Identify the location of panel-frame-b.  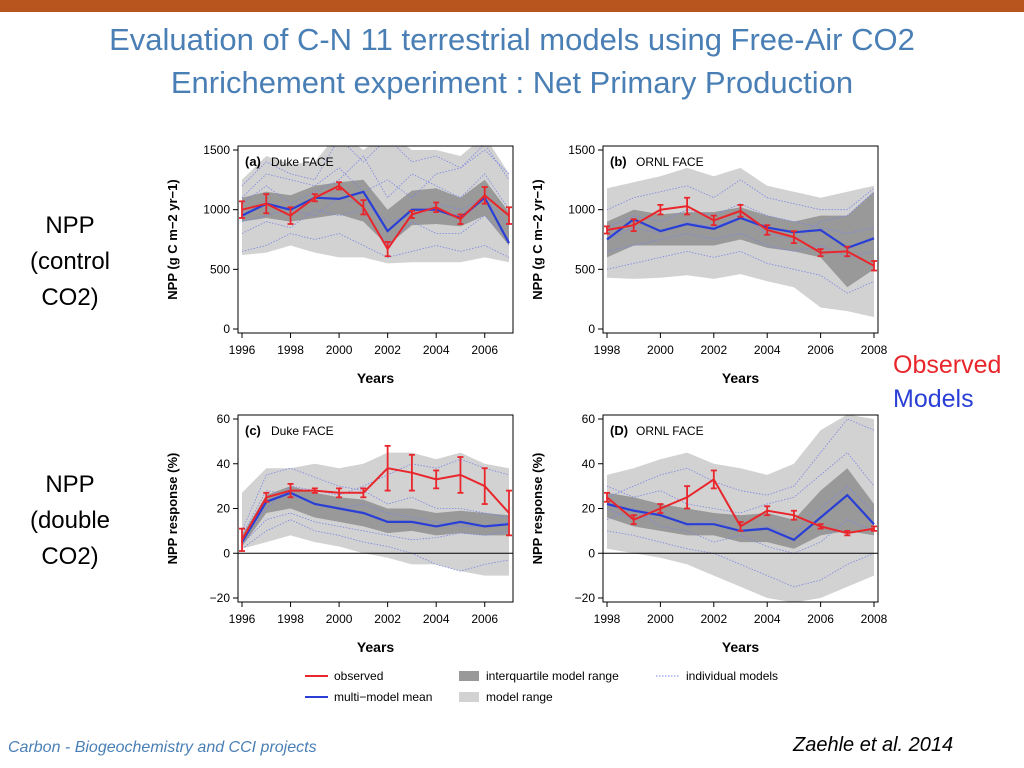
(740, 239).